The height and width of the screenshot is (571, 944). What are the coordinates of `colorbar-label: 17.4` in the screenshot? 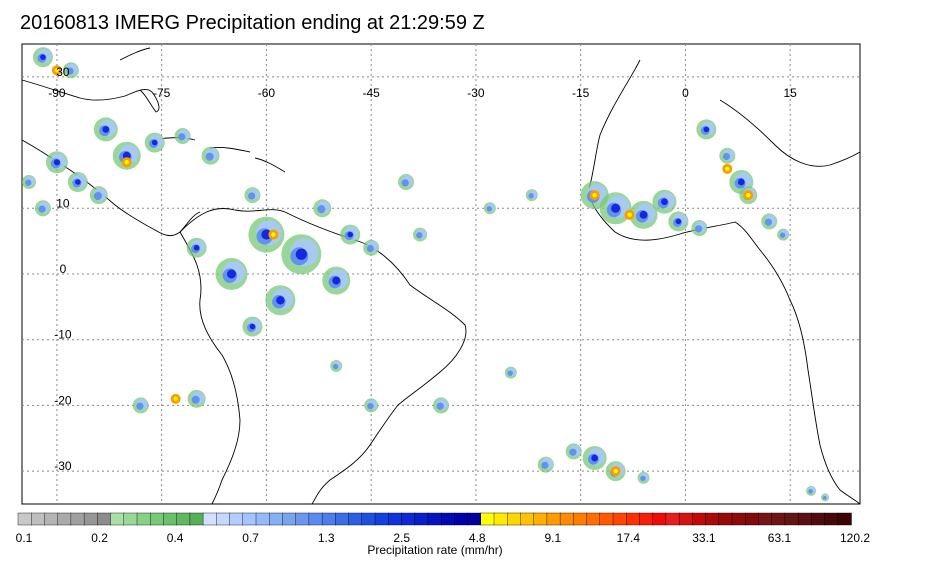 It's located at (628, 538).